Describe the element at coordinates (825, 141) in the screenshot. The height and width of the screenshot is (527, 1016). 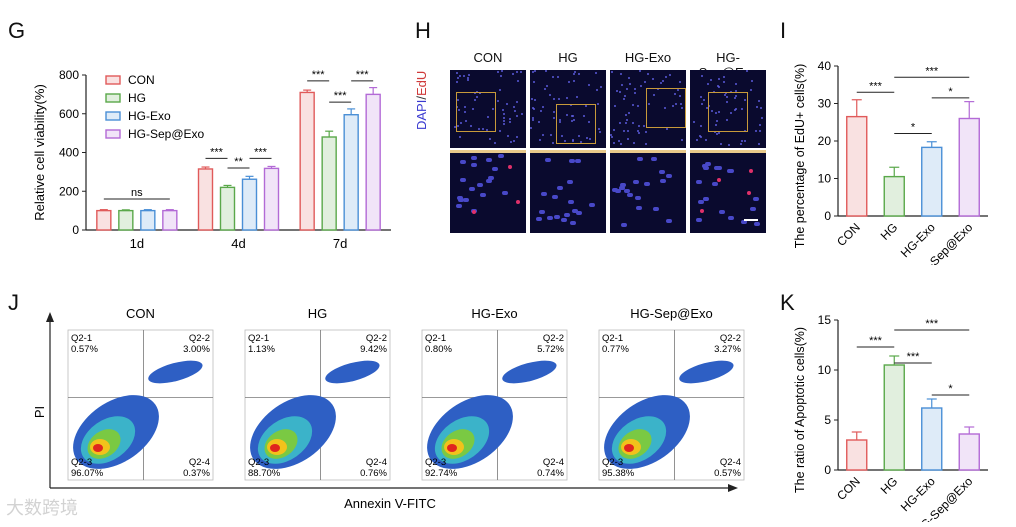
I see `y-tick-label: 20` at that location.